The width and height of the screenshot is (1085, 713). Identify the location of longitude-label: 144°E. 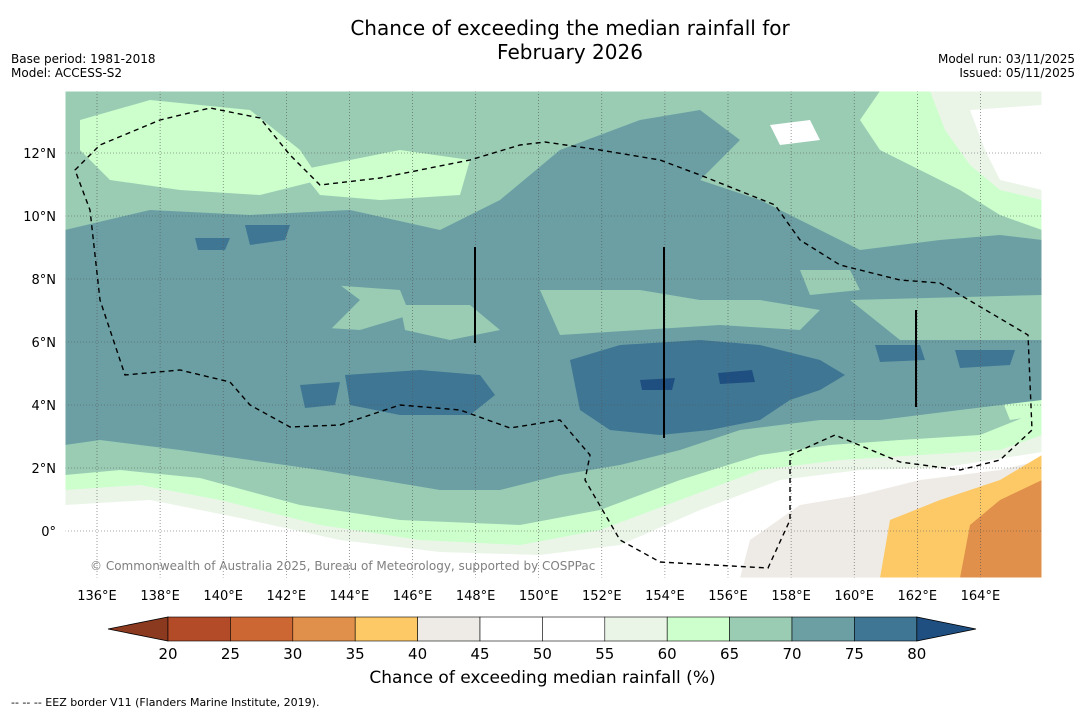
(350, 596).